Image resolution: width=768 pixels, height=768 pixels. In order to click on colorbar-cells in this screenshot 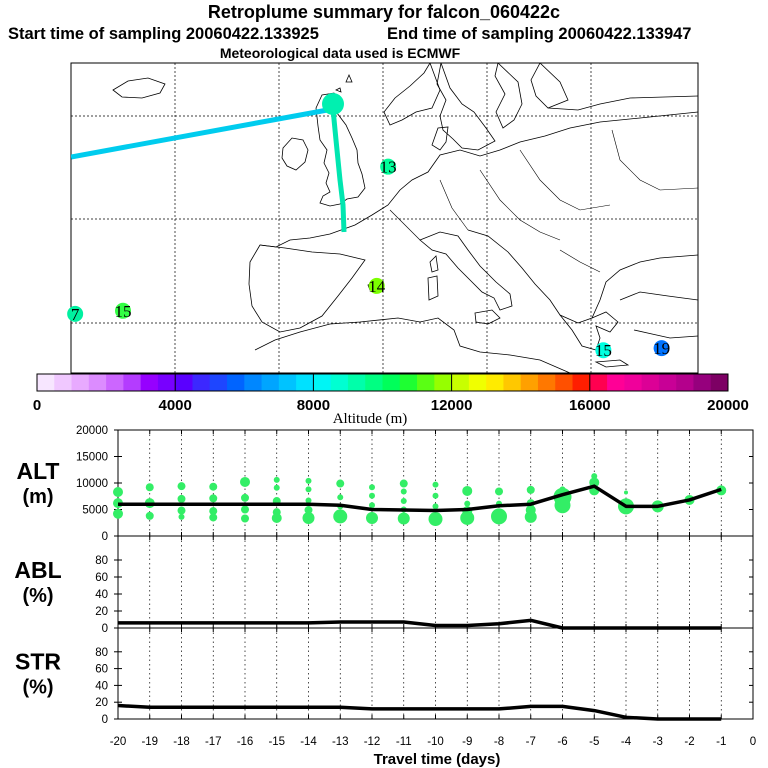, I will do `click(383, 382)`.